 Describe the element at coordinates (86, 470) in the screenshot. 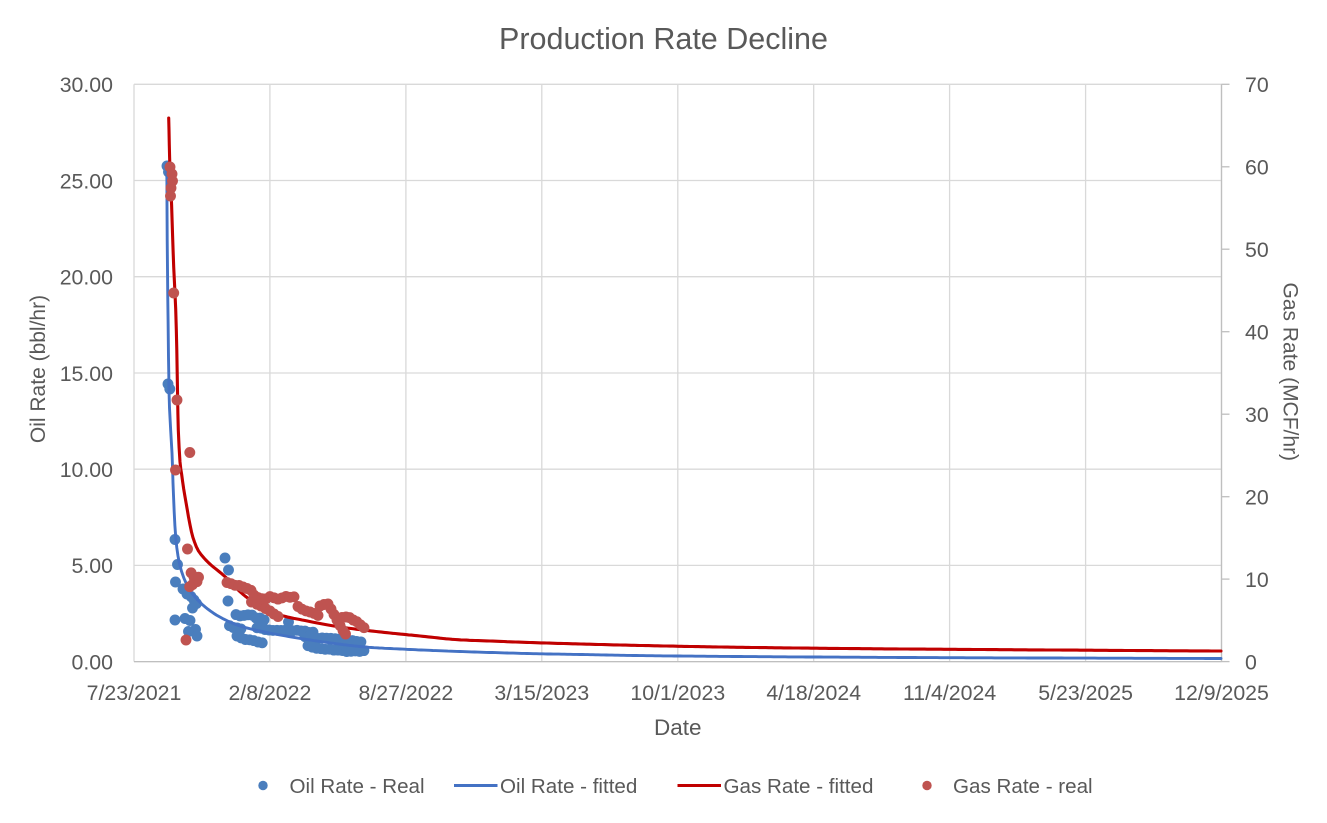

I see `svg-text: 10.00` at that location.